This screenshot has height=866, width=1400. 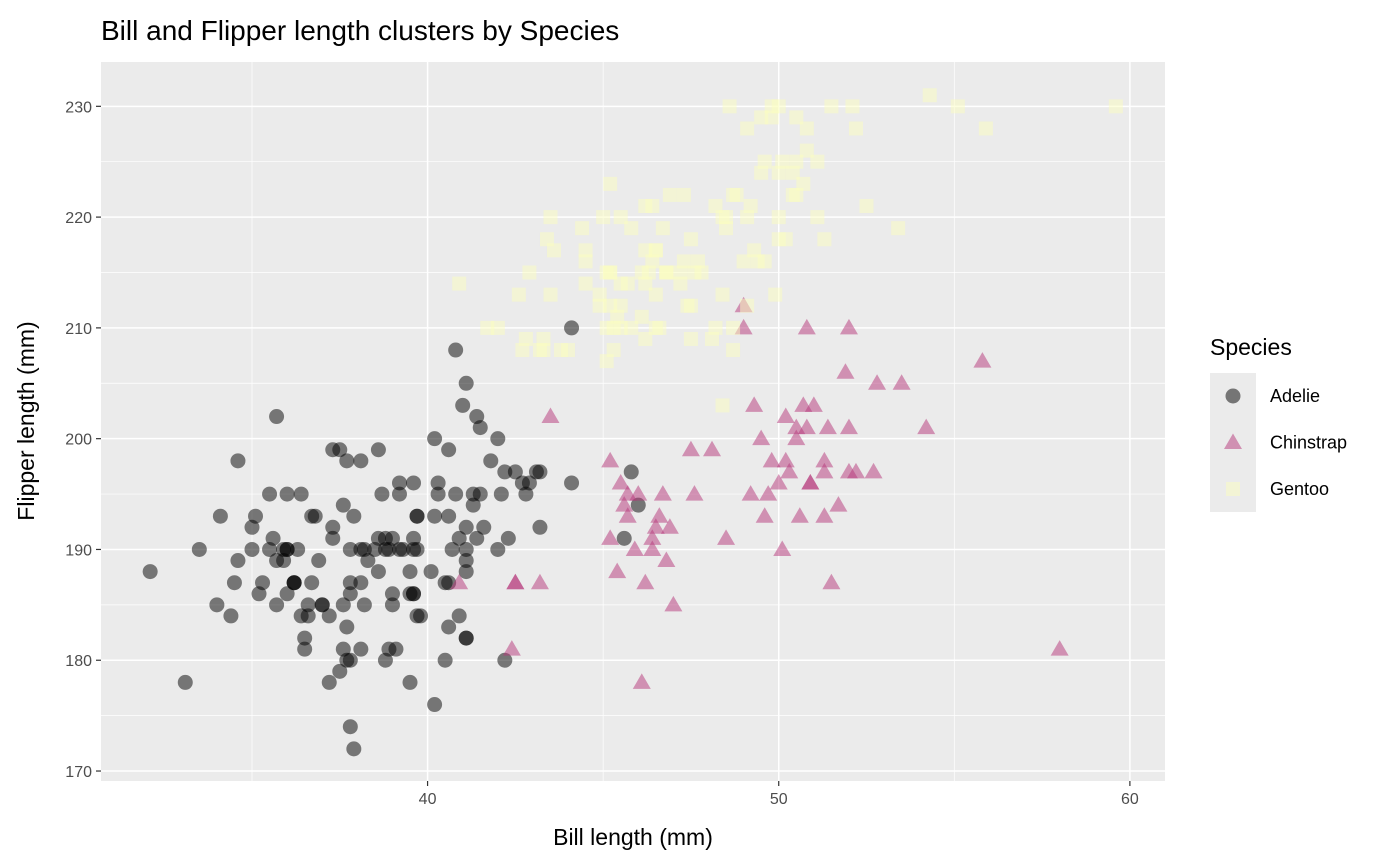 What do you see at coordinates (1130, 799) in the screenshot?
I see `x-tick-label: 60` at bounding box center [1130, 799].